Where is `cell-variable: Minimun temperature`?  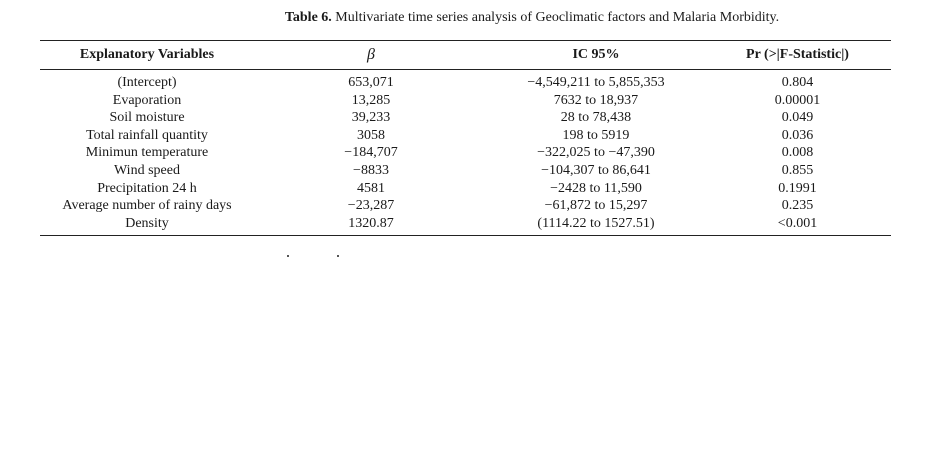
cell-variable: Minimun temperature is located at coordinates (147, 153).